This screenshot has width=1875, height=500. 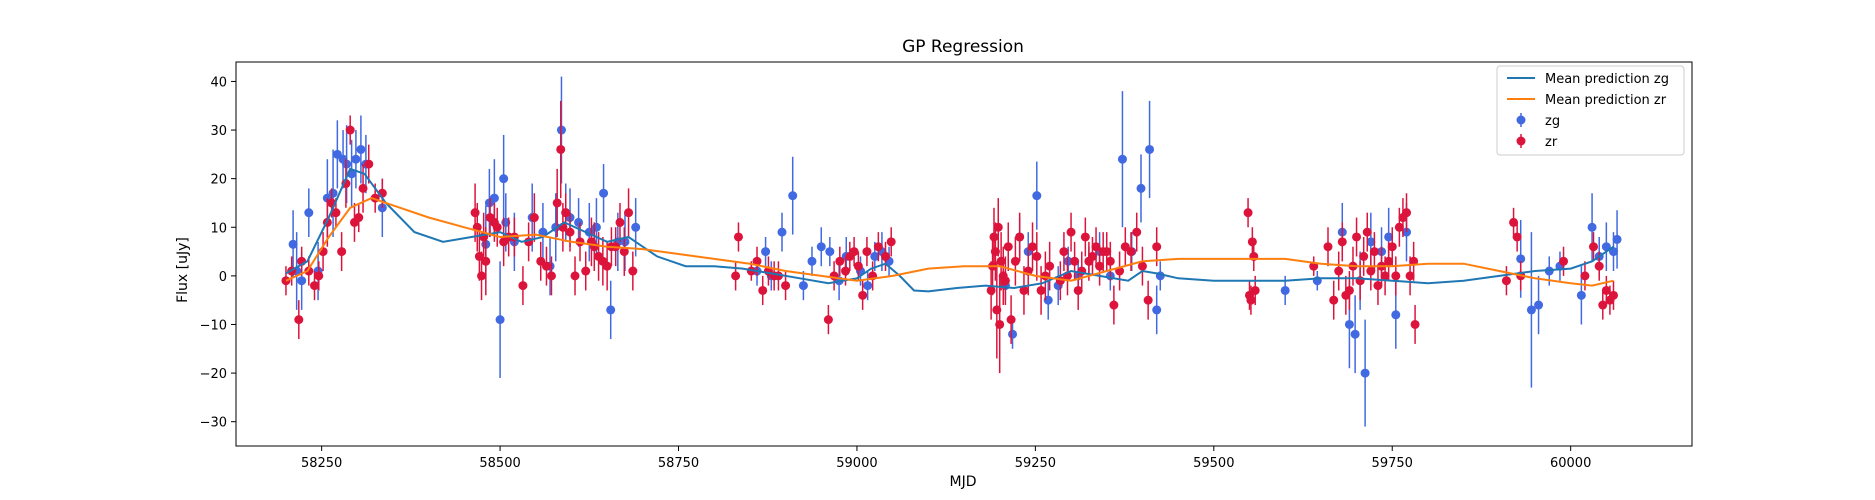 What do you see at coordinates (1213, 463) in the screenshot?
I see `x-tick-label: 59500` at bounding box center [1213, 463].